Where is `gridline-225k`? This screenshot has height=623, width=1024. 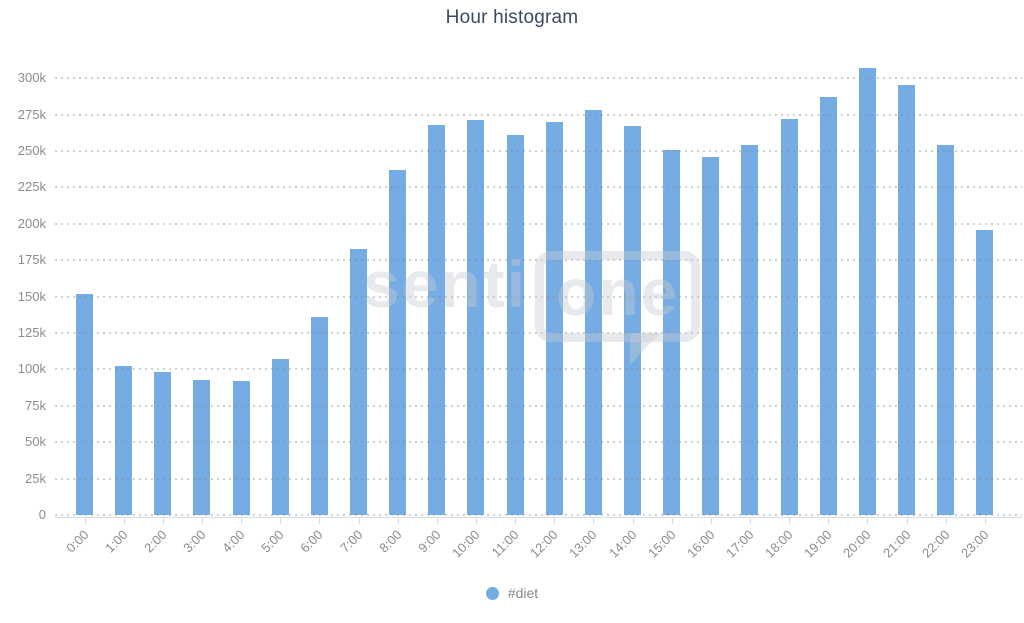
gridline-225k is located at coordinates (538, 187).